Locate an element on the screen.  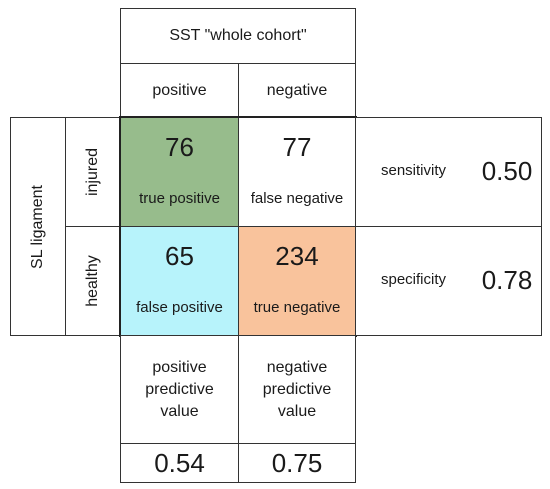
positive-column-header: positive is located at coordinates (179, 90).